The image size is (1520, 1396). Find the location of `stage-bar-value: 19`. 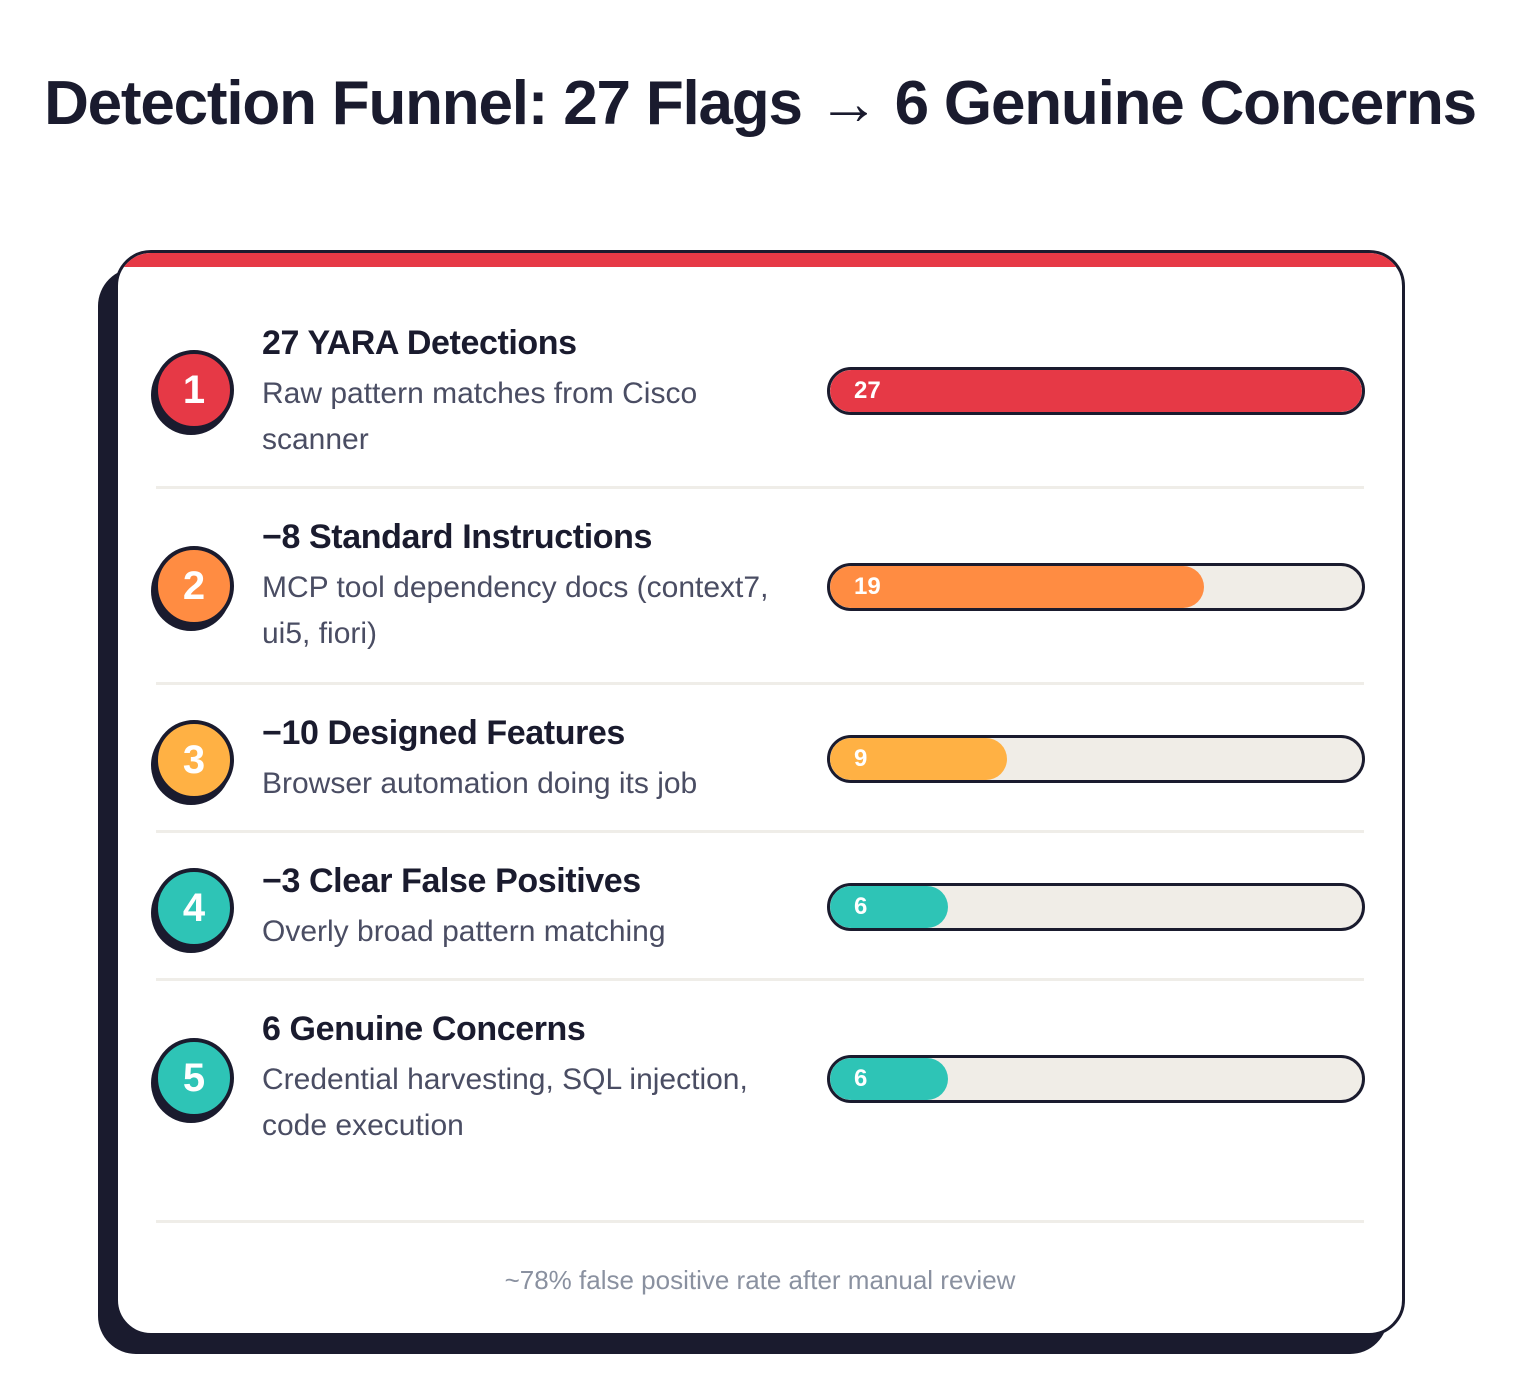

stage-bar-value: 19 is located at coordinates (867, 586).